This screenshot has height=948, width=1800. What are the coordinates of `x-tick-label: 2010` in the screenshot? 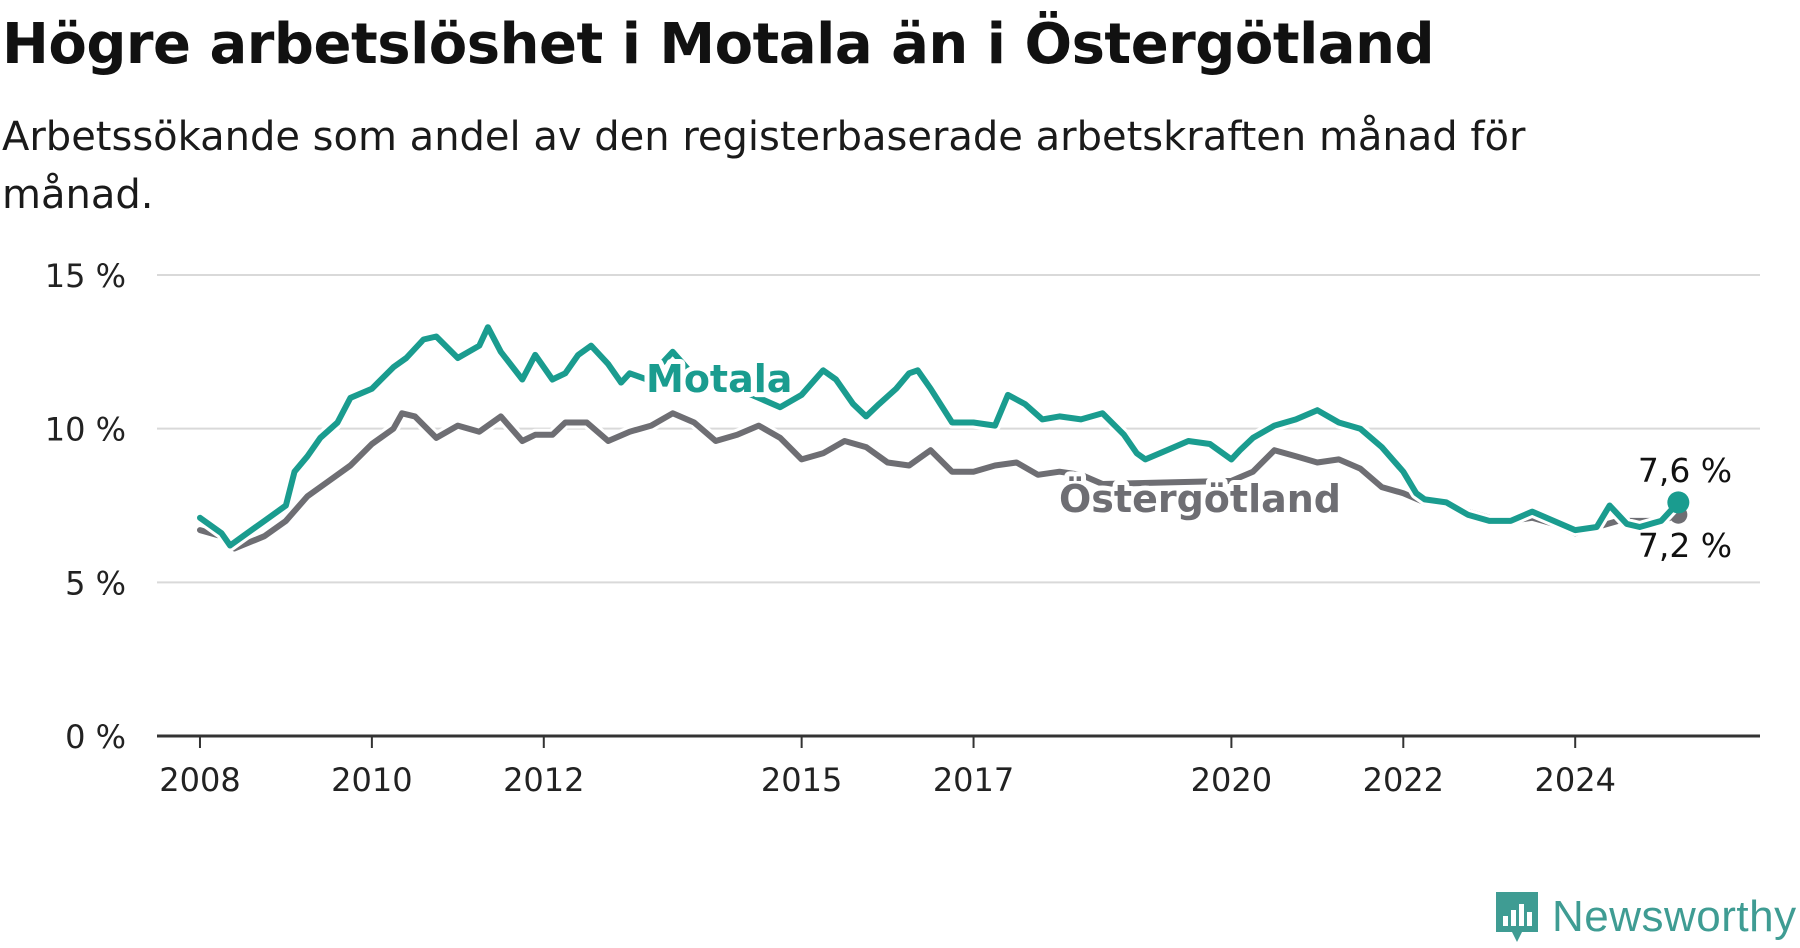 It's located at (371, 780).